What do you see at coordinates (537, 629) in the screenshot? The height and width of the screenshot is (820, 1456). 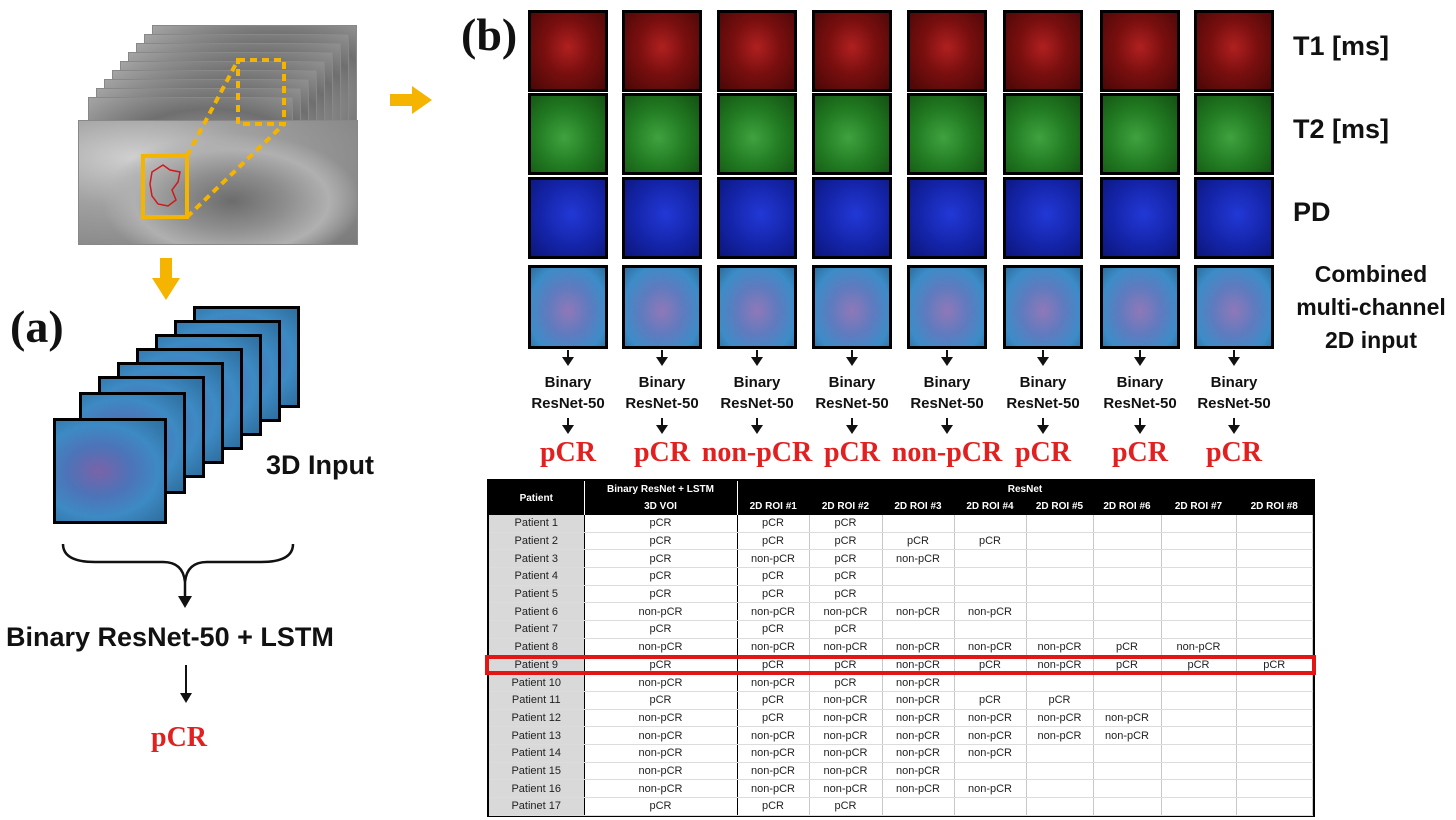 I see `patient-cell: Patient 7` at bounding box center [537, 629].